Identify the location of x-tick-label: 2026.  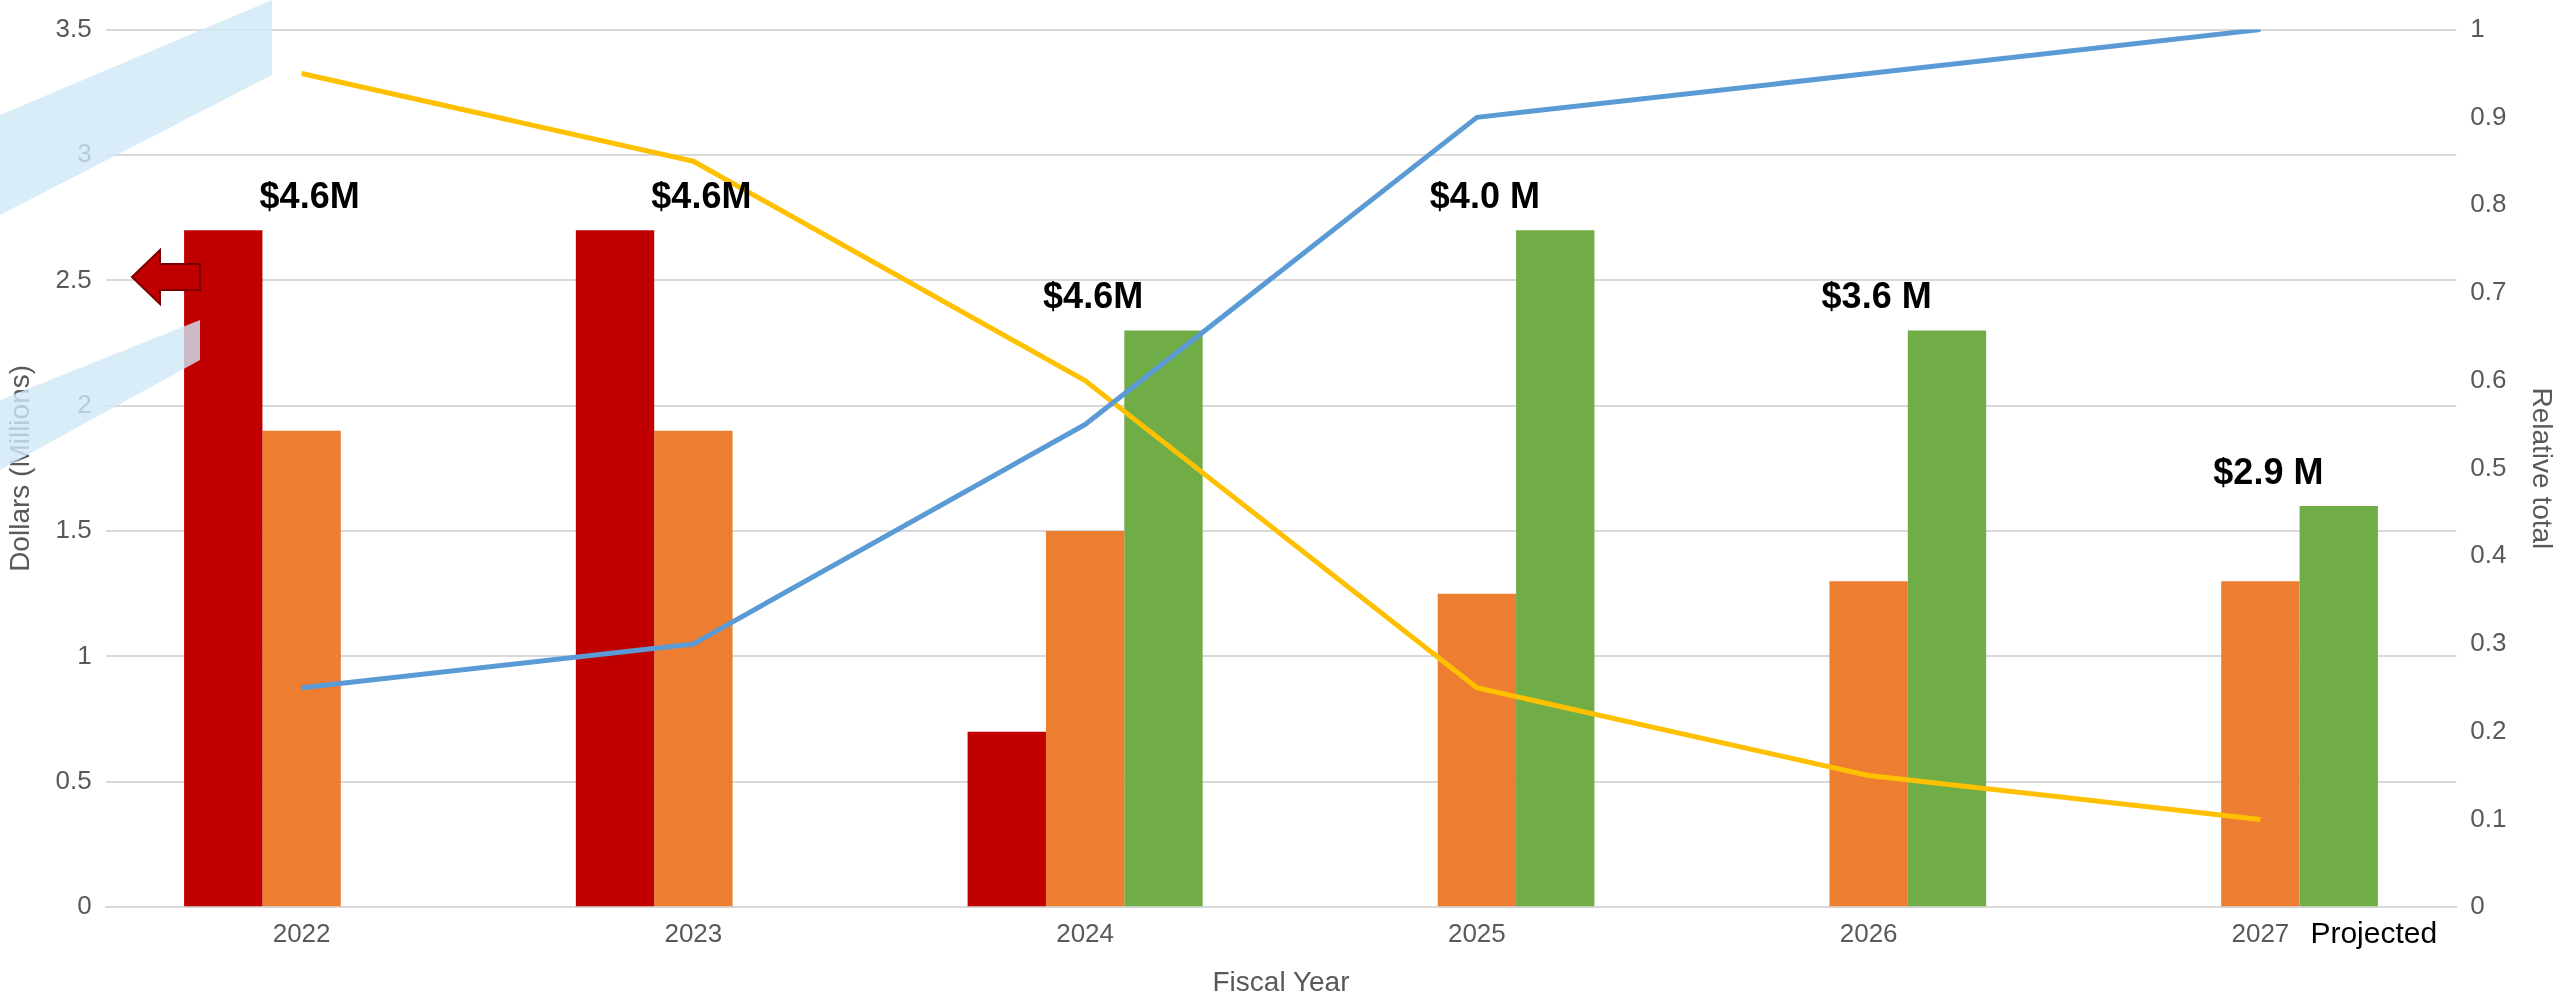
(1868, 932).